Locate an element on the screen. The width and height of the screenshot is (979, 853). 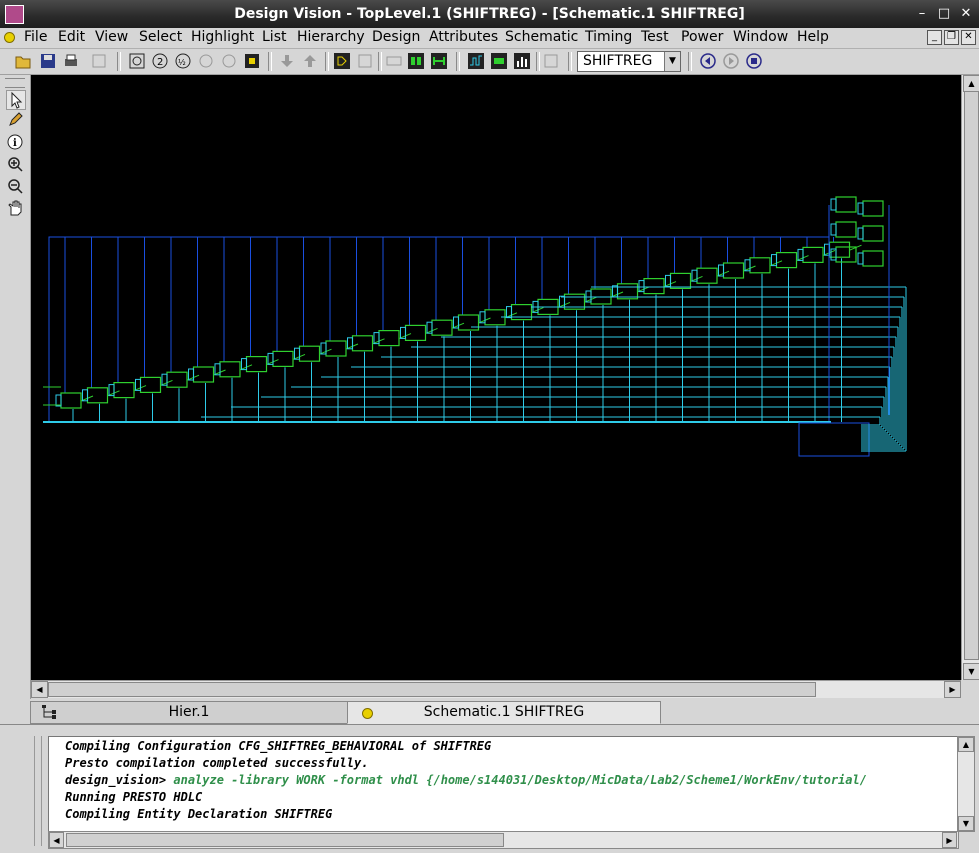
print-icon is located at coordinates (71, 61).